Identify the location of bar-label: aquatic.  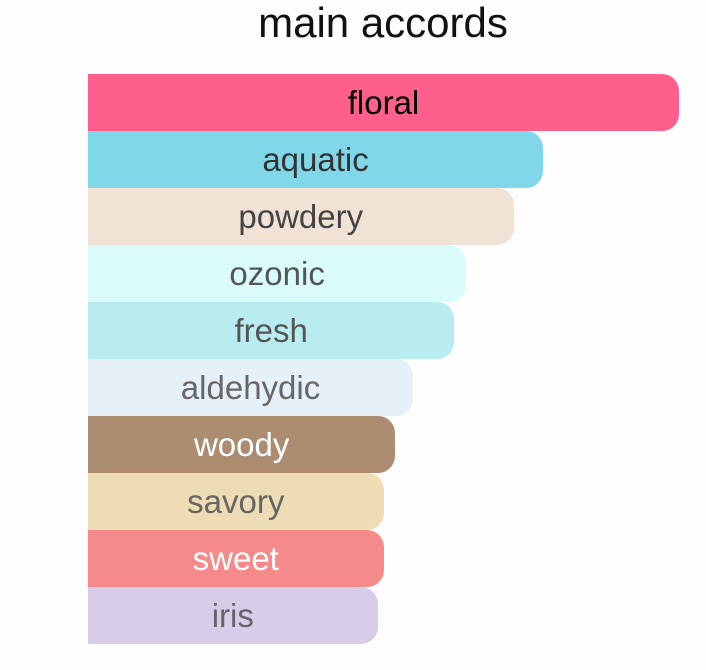
(315, 159).